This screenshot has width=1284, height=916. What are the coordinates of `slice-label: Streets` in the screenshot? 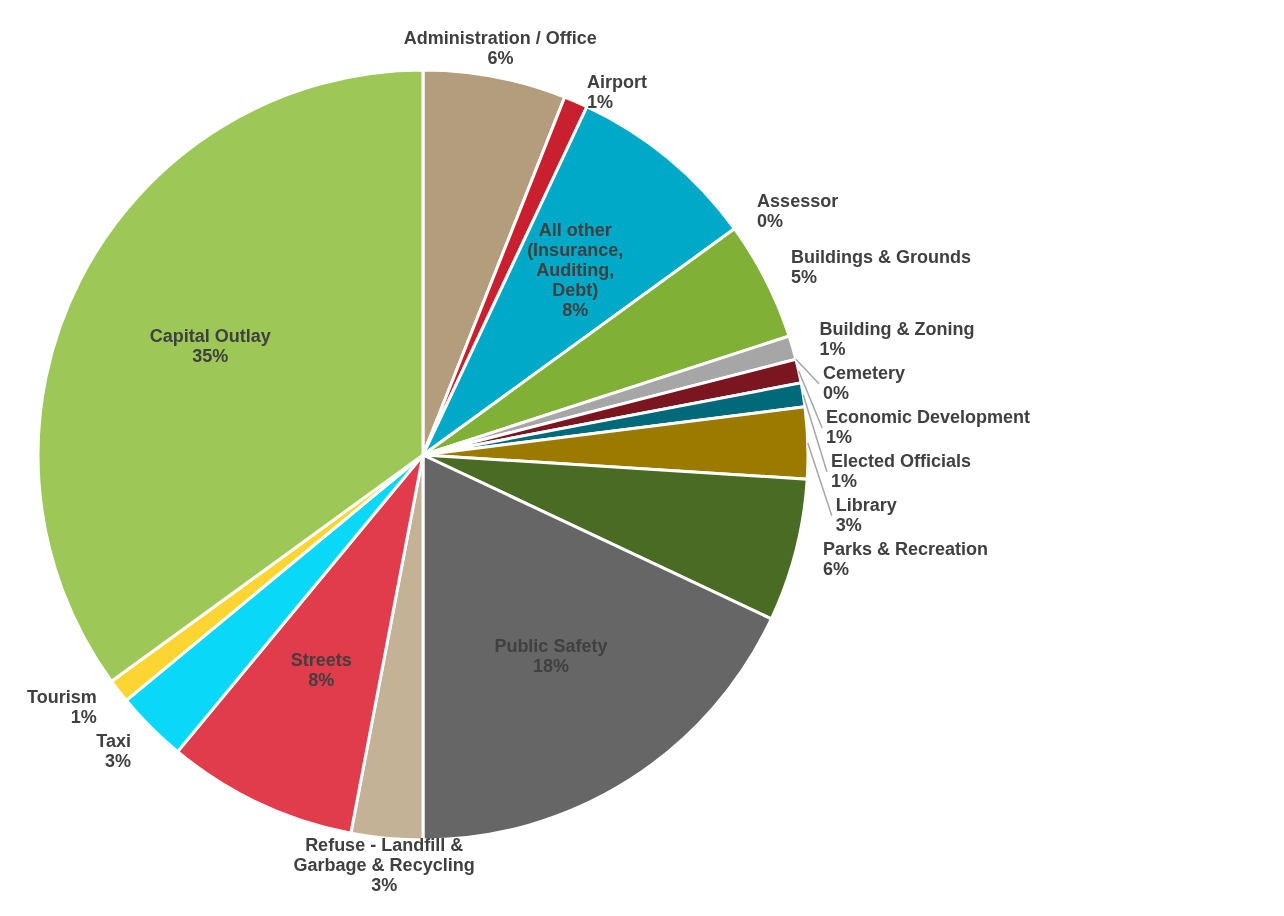 It's located at (321, 659).